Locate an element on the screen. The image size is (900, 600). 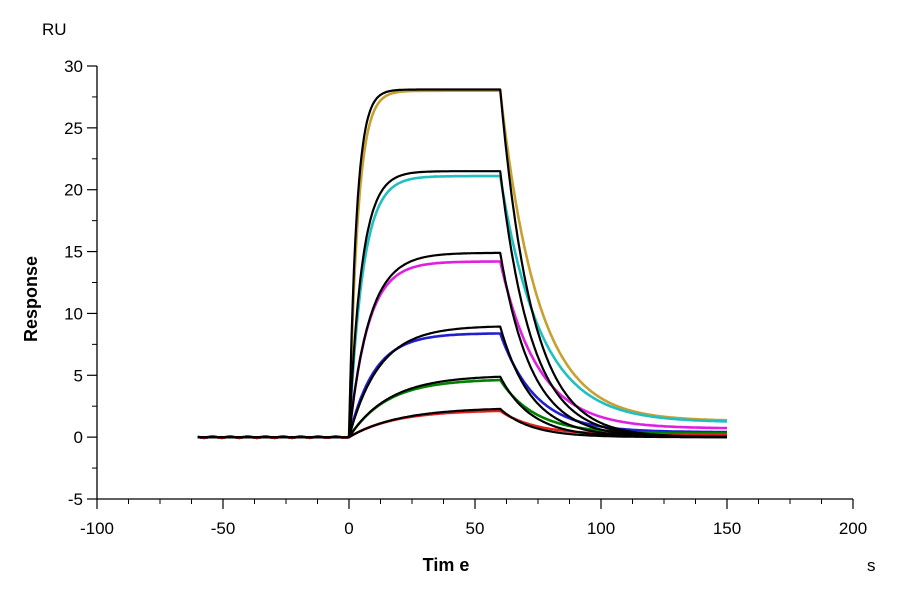
y-unit-label: RU is located at coordinates (54, 29).